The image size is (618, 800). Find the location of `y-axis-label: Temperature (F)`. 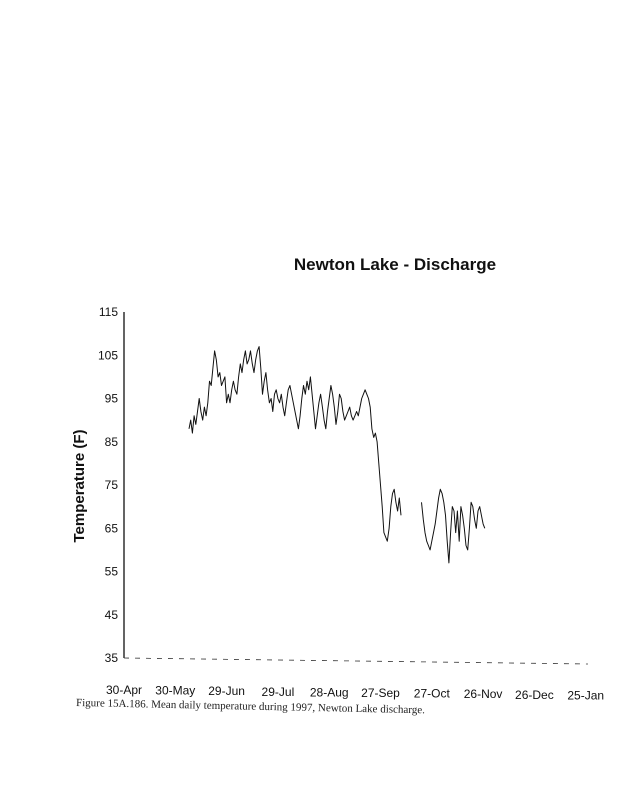

y-axis-label: Temperature (F) is located at coordinates (79, 485).